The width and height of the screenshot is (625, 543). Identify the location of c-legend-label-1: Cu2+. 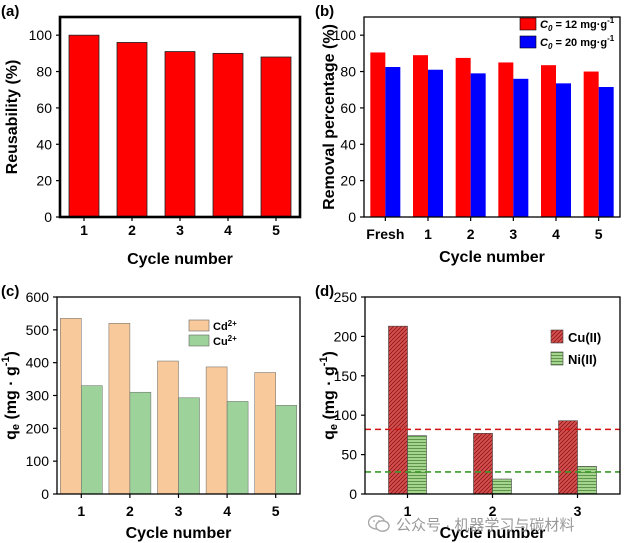
(225, 341).